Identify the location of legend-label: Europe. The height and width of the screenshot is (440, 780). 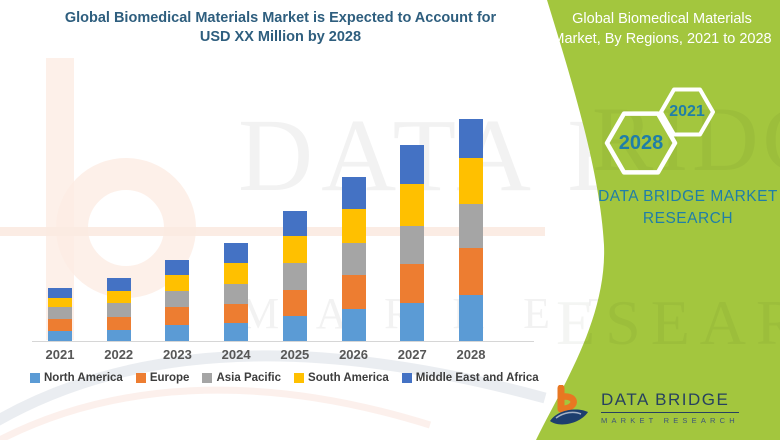
(169, 378).